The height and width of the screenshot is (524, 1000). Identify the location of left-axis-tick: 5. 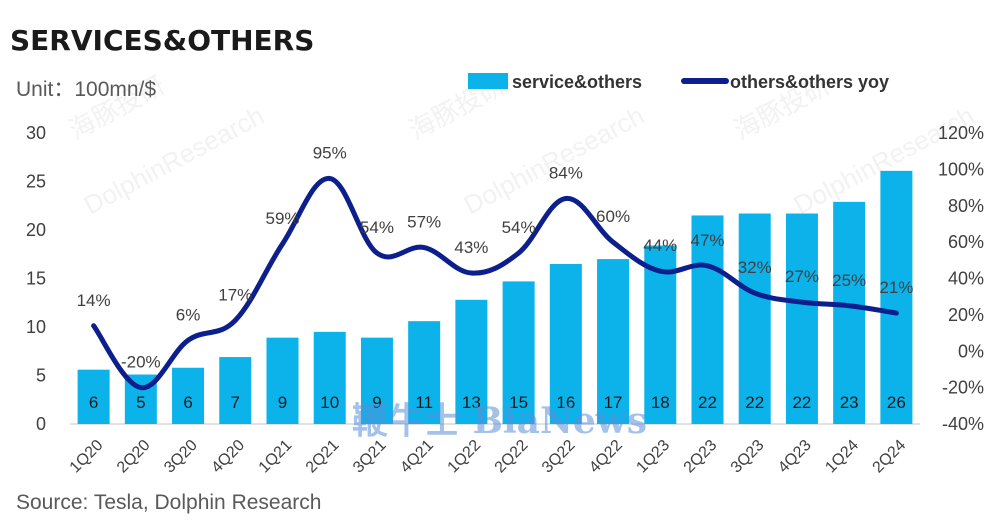
(41, 376).